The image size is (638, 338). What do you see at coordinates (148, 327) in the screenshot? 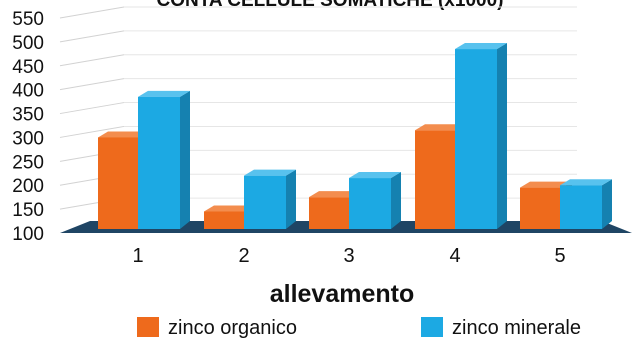
I see `legend-swatch-zinco-organico` at bounding box center [148, 327].